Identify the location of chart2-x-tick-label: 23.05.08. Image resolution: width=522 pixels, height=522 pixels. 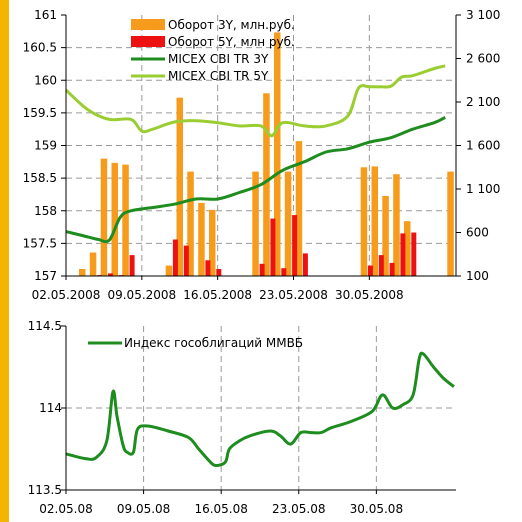
(298, 509).